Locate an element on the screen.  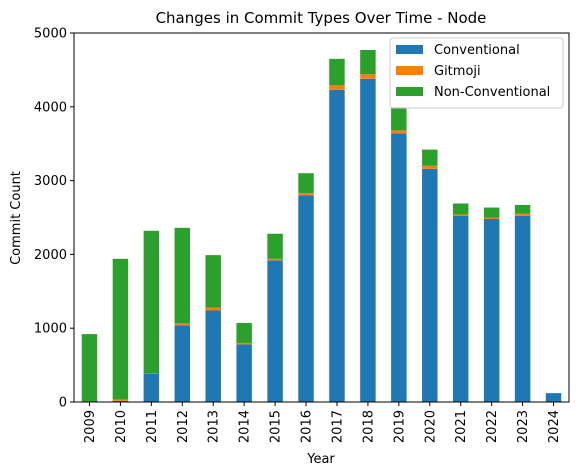
bar-gitmoji-2018 is located at coordinates (368, 76).